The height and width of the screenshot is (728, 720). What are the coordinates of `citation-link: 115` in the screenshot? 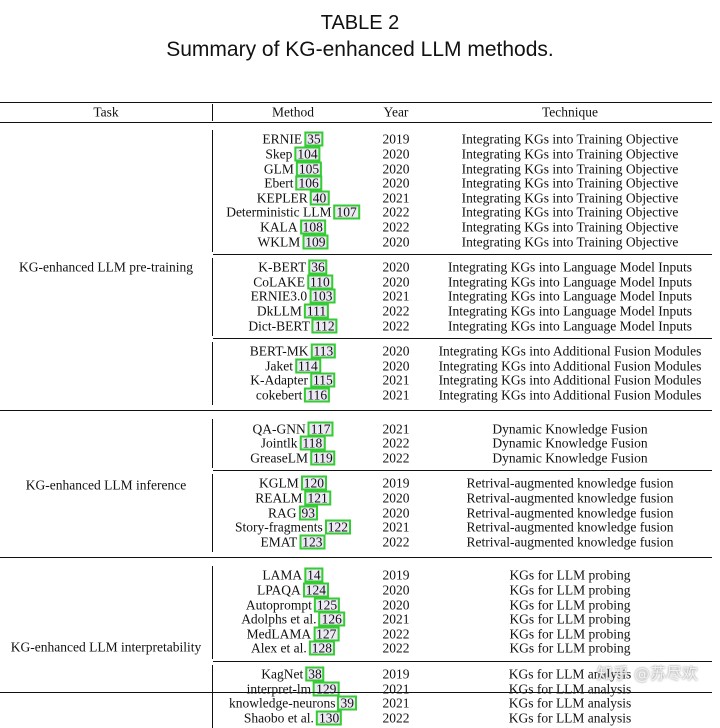 It's located at (322, 380).